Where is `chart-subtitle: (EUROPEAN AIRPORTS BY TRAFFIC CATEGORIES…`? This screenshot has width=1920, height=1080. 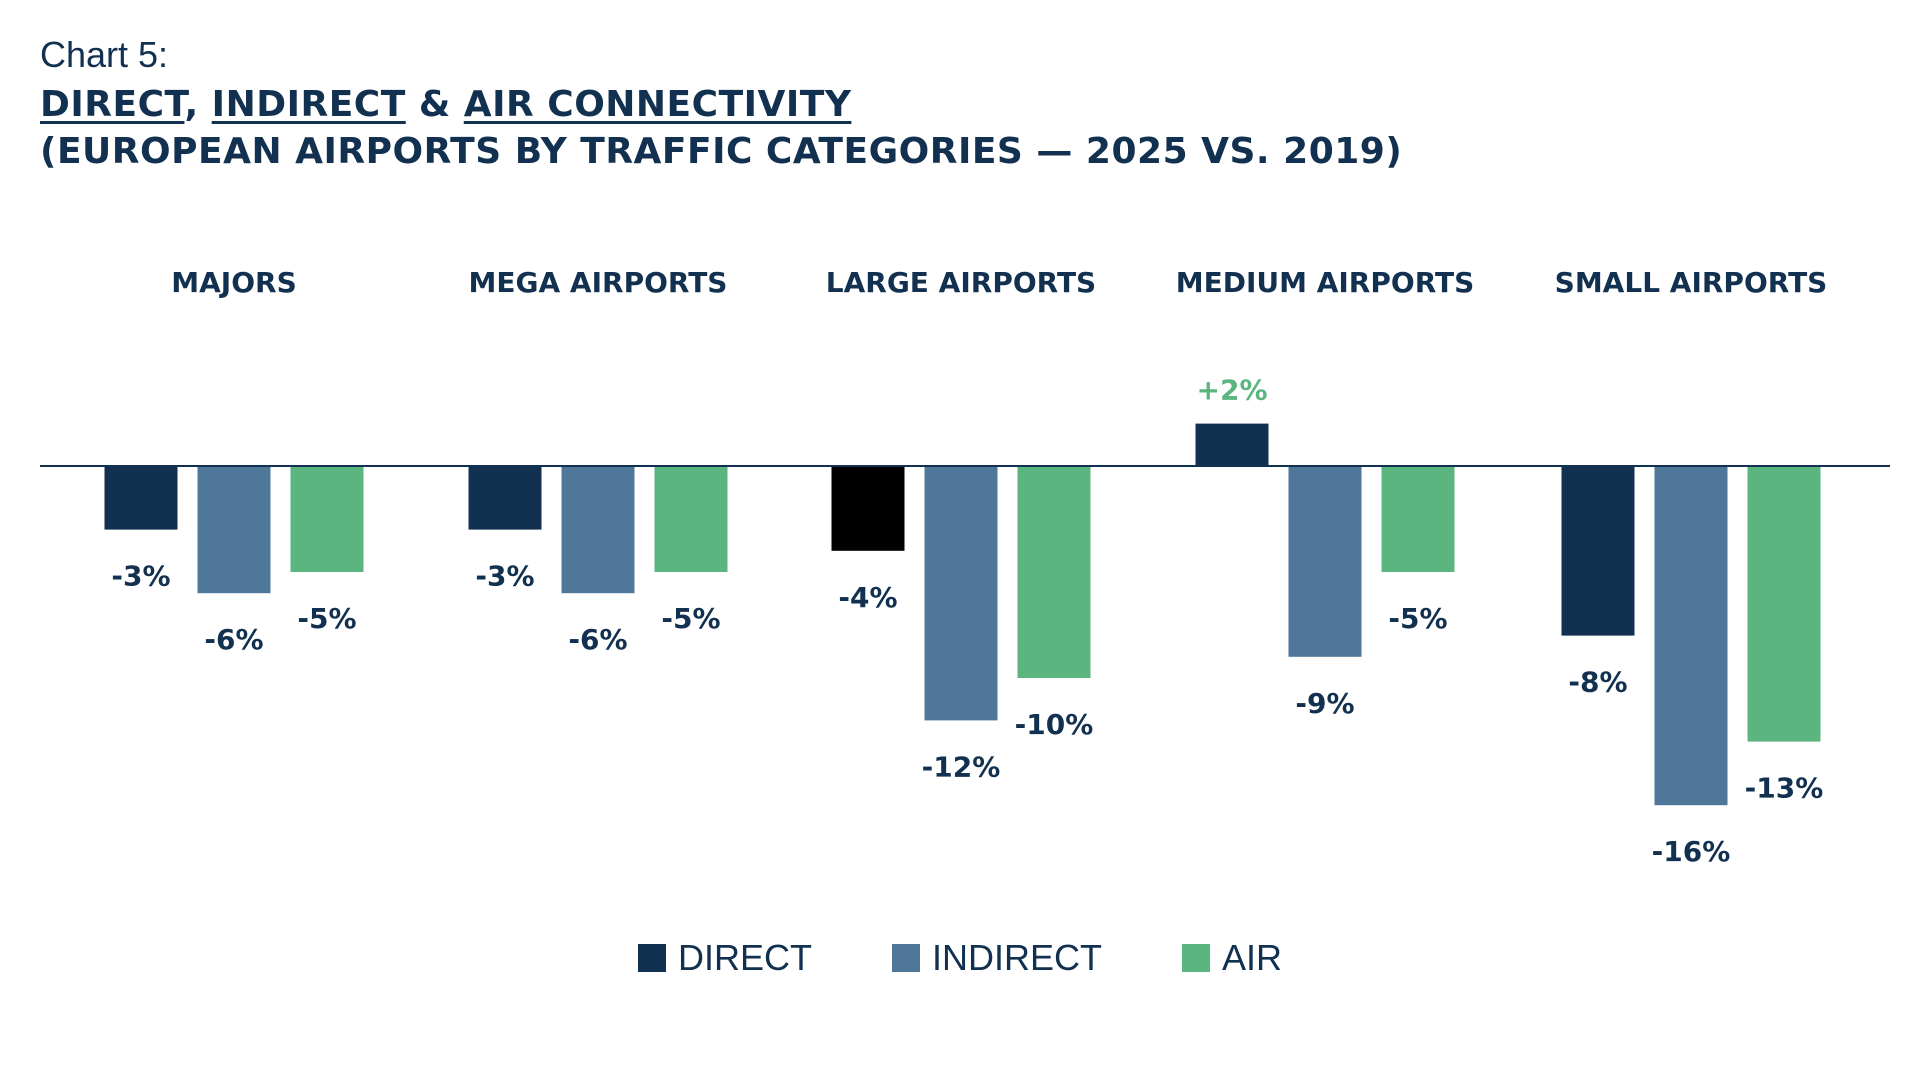
chart-subtitle: (EUROPEAN AIRPORTS BY TRAFFIC CATEGORIES… is located at coordinates (721, 151).